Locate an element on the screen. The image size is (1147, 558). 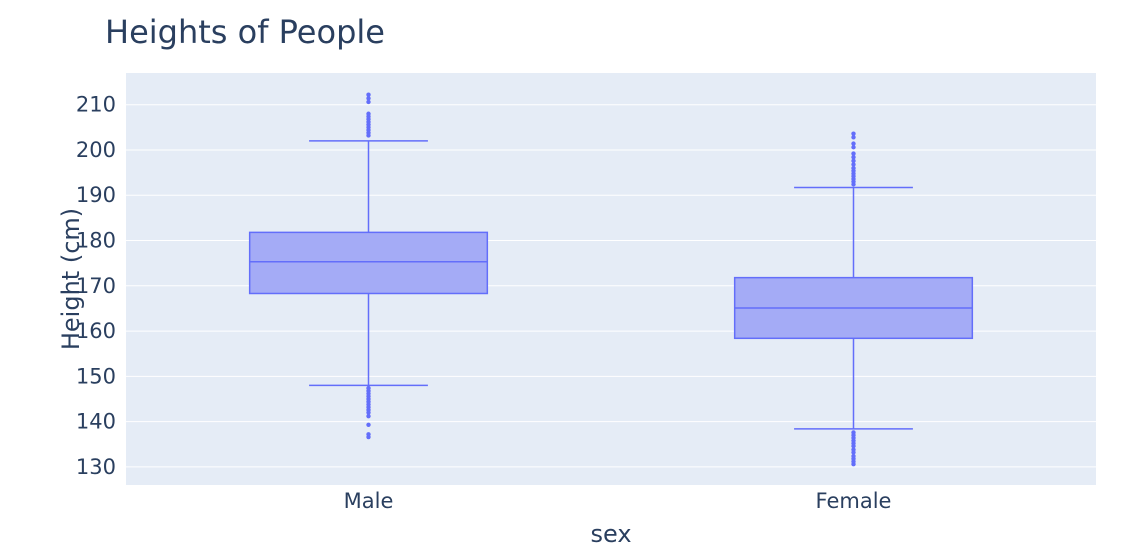
y-tick-label: 200 is located at coordinates (96, 150).